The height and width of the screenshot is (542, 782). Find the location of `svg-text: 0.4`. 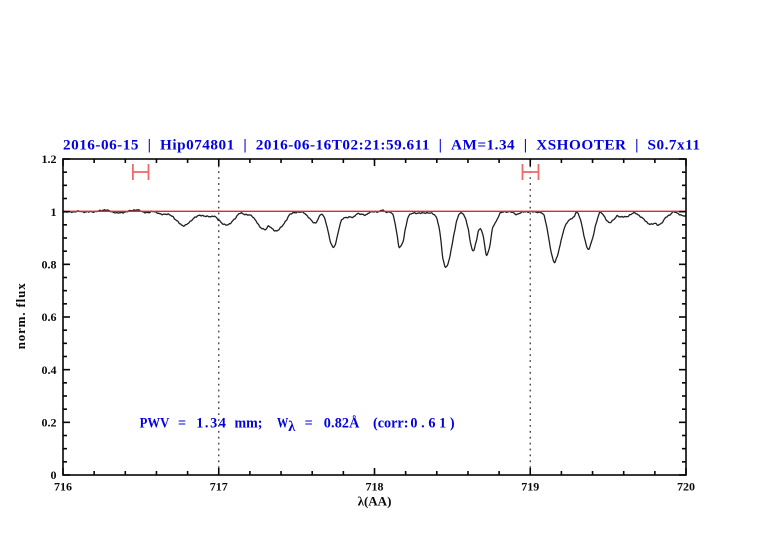

svg-text: 0.4 is located at coordinates (49, 370).